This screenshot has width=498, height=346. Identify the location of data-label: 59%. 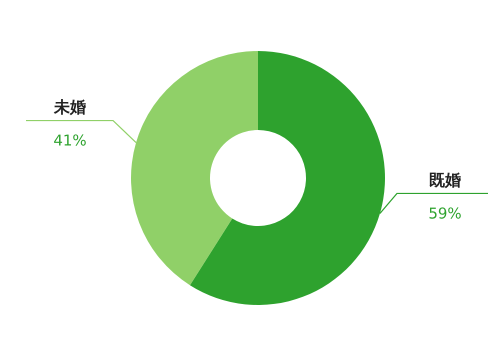
(445, 213).